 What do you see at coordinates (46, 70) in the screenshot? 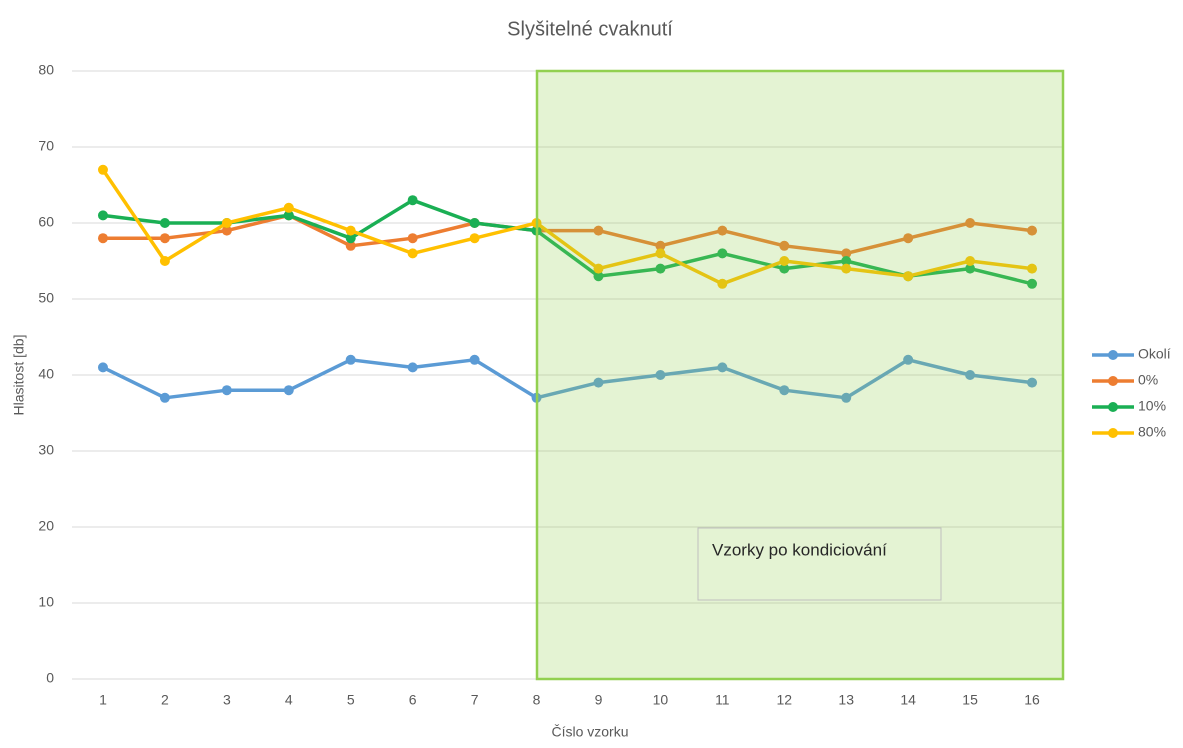
I see `y-tick-label: 80` at bounding box center [46, 70].